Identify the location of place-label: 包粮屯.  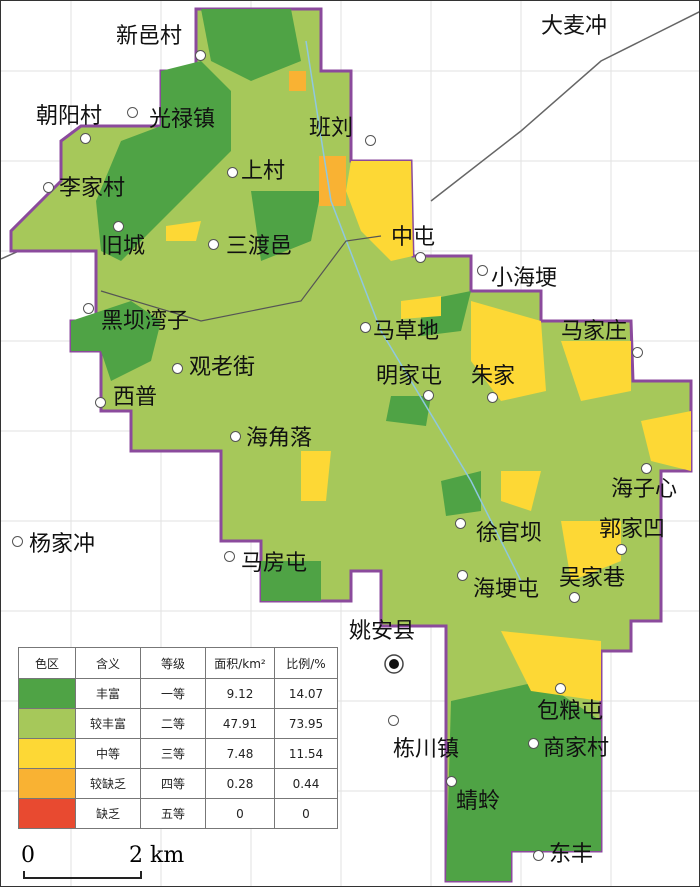
(570, 711).